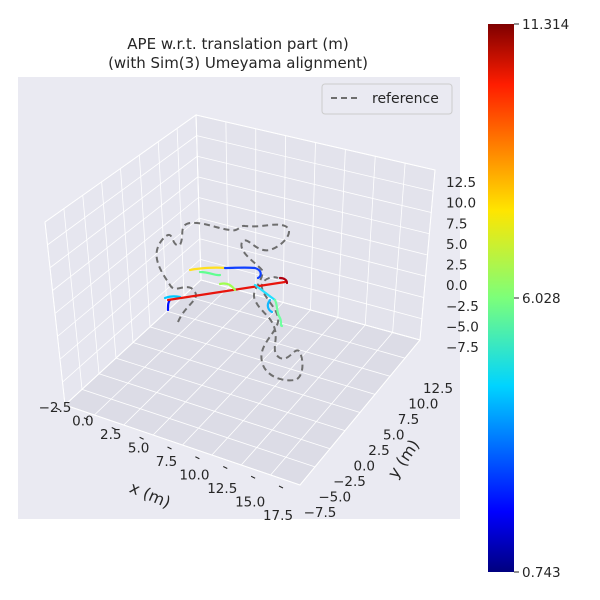 This screenshot has width=600, height=600. I want to click on x-tick-label: 5.0, so click(138, 449).